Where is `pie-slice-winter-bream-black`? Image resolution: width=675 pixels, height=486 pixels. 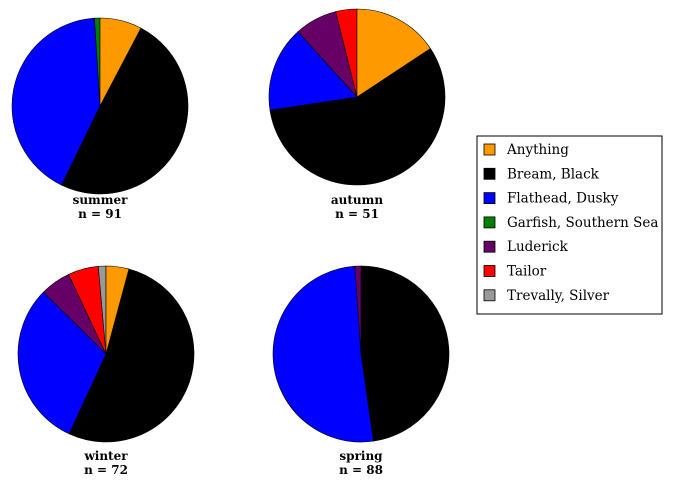
pie-slice-winter-bream-black is located at coordinates (131, 355).